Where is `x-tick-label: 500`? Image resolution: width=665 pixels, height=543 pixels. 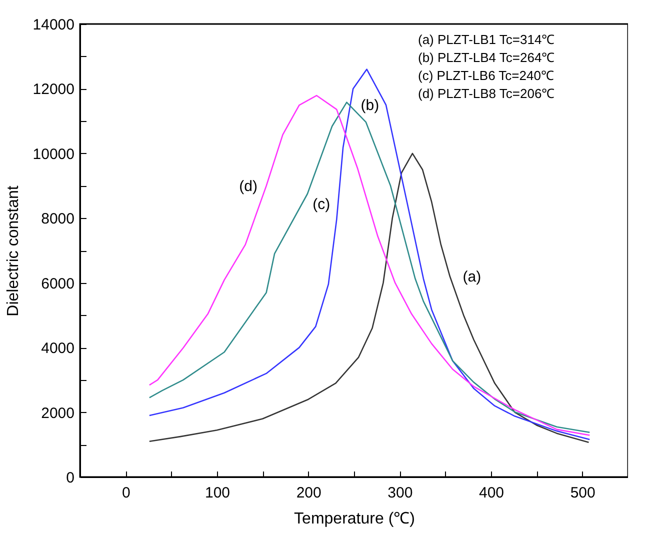
x-tick-label: 500 is located at coordinates (583, 493).